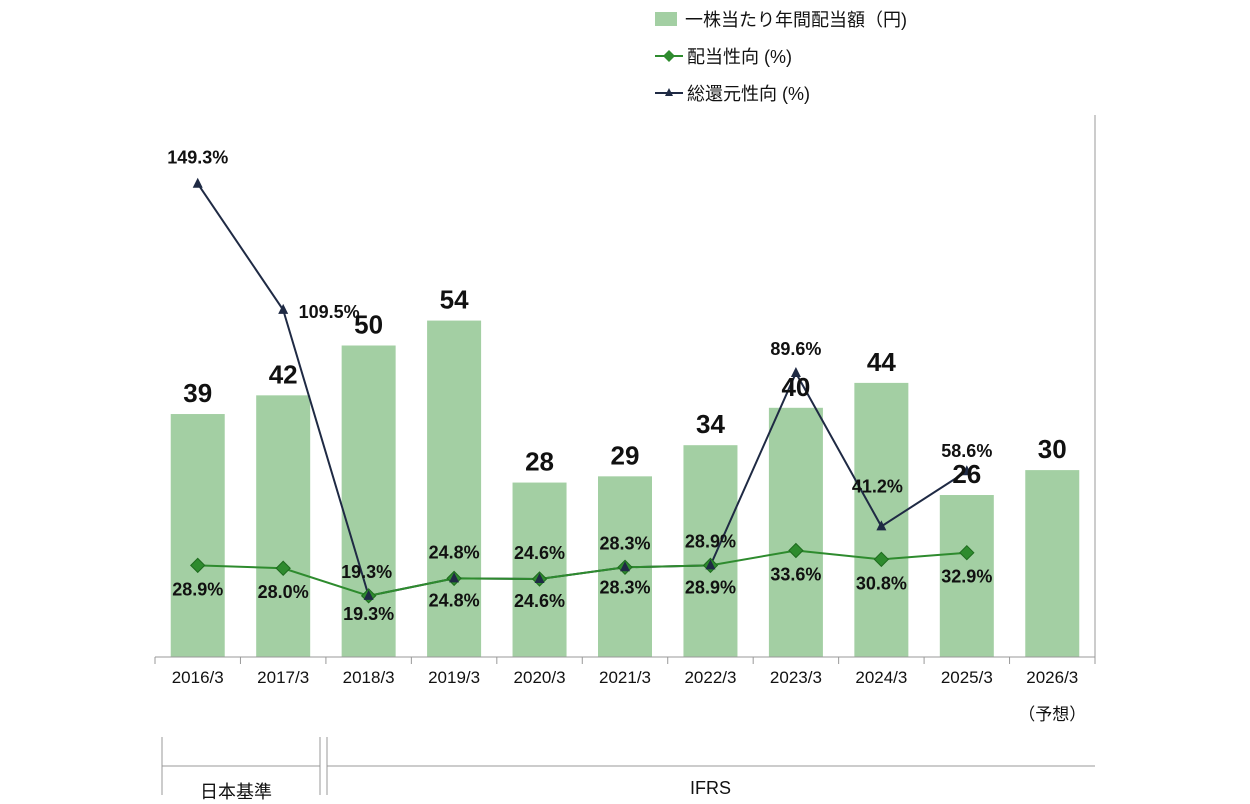 The image size is (1250, 804). What do you see at coordinates (796, 19) in the screenshot?
I see `legend-label-dividend: 一株当たり年間配当額（円)` at bounding box center [796, 19].